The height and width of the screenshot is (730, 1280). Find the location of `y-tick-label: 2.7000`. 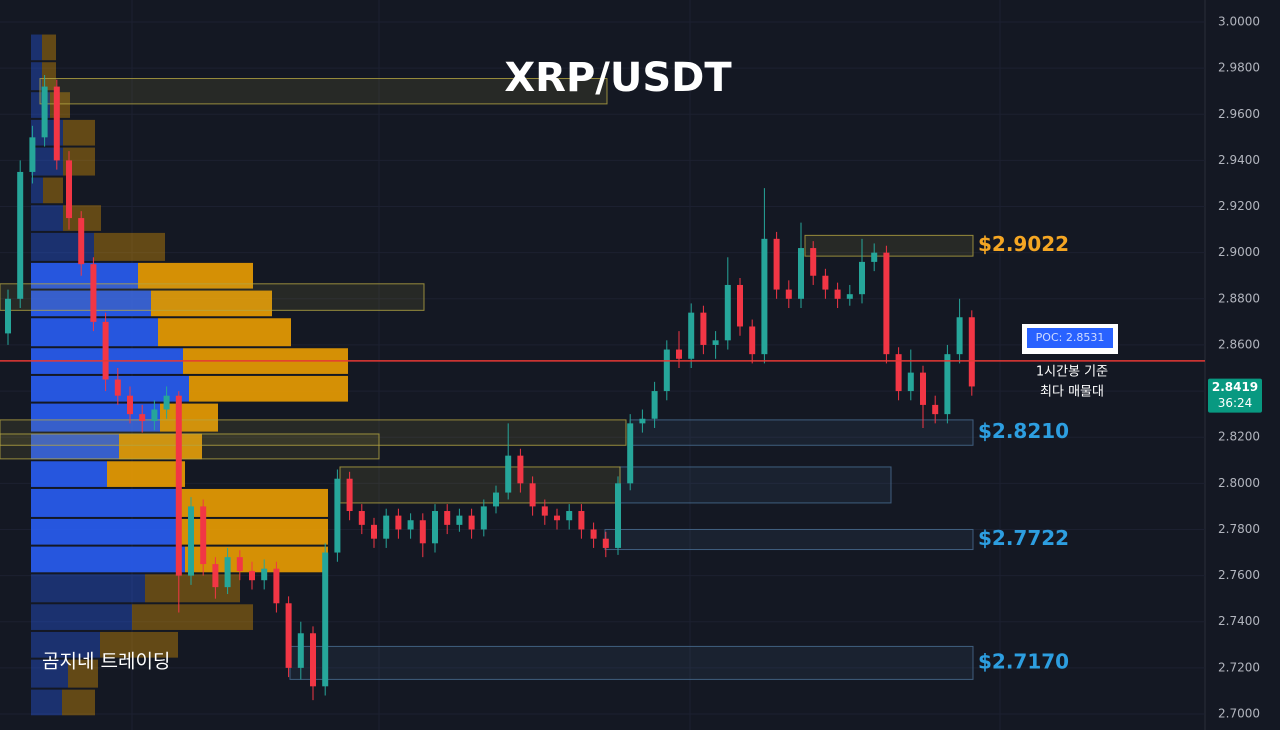

y-tick-label: 2.7000 is located at coordinates (1239, 714).